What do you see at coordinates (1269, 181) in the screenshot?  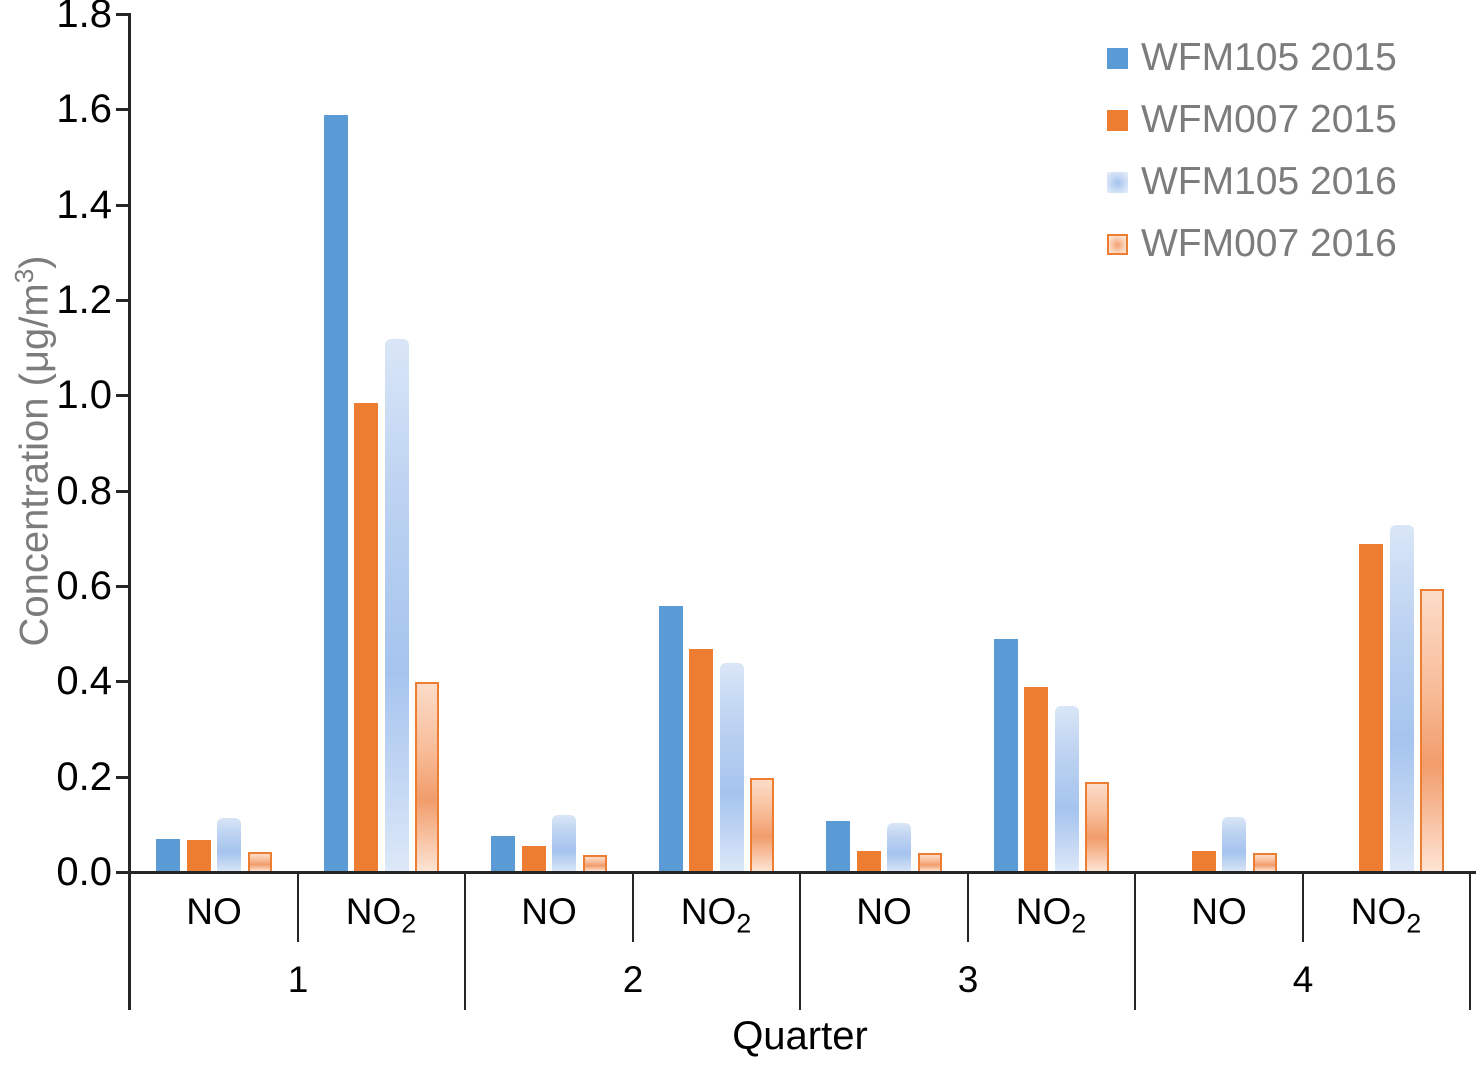 I see `legend-label: WFM105 2016` at bounding box center [1269, 181].